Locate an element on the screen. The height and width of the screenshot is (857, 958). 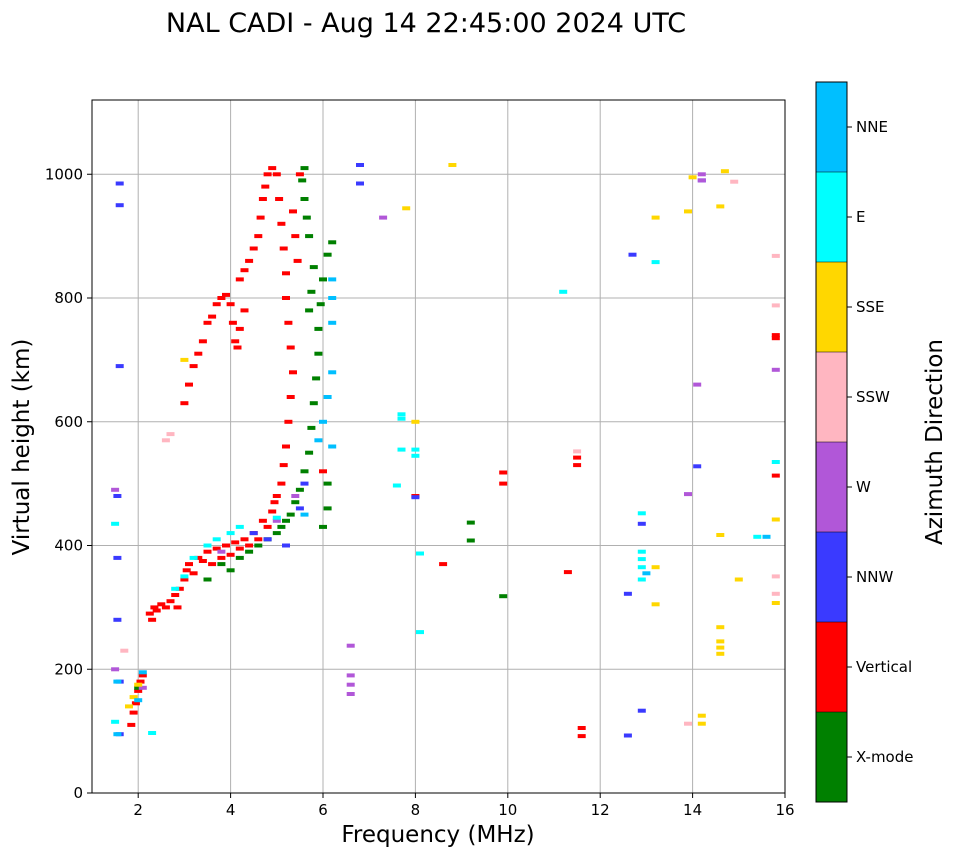
colorbar-tick-label: SSW is located at coordinates (873, 397).